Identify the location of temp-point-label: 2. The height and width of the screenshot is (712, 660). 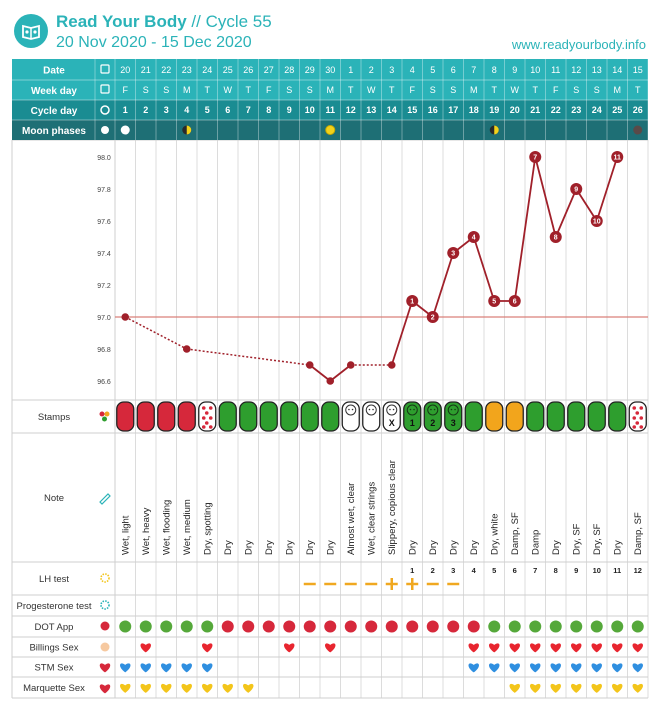
(433, 318).